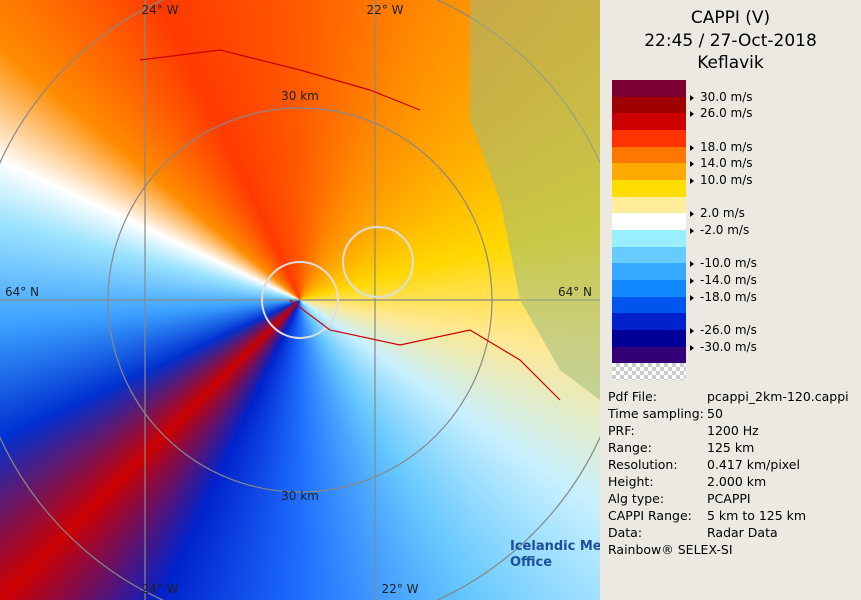  Describe the element at coordinates (632, 396) in the screenshot. I see `info-key: Pdf File:` at that location.